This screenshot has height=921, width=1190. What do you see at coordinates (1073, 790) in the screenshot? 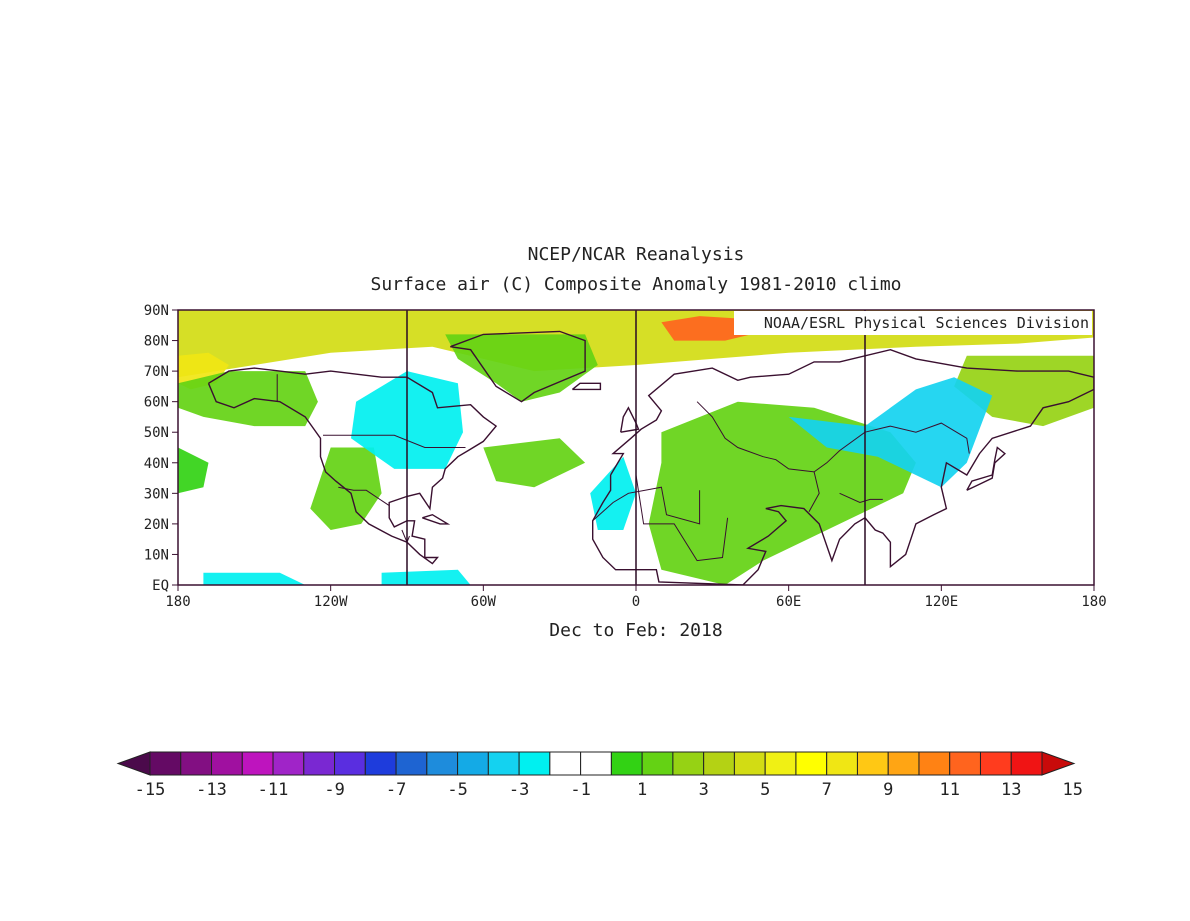
I see `colorbar-tick-label: 15` at bounding box center [1073, 790].